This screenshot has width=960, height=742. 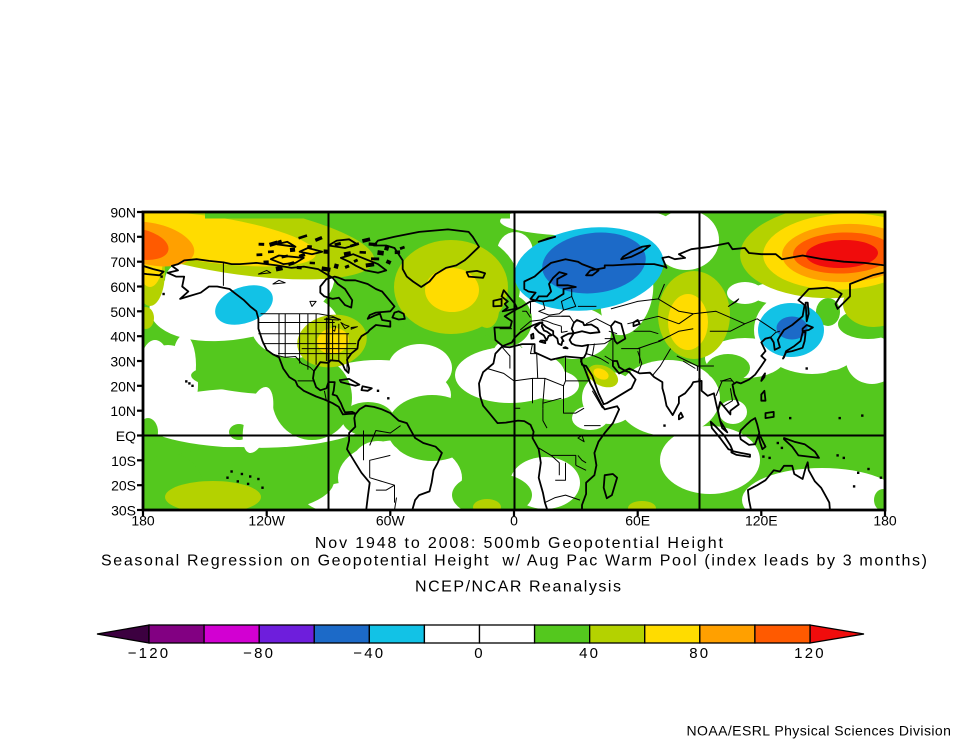 I want to click on svg-text: 40, so click(x=589, y=653).